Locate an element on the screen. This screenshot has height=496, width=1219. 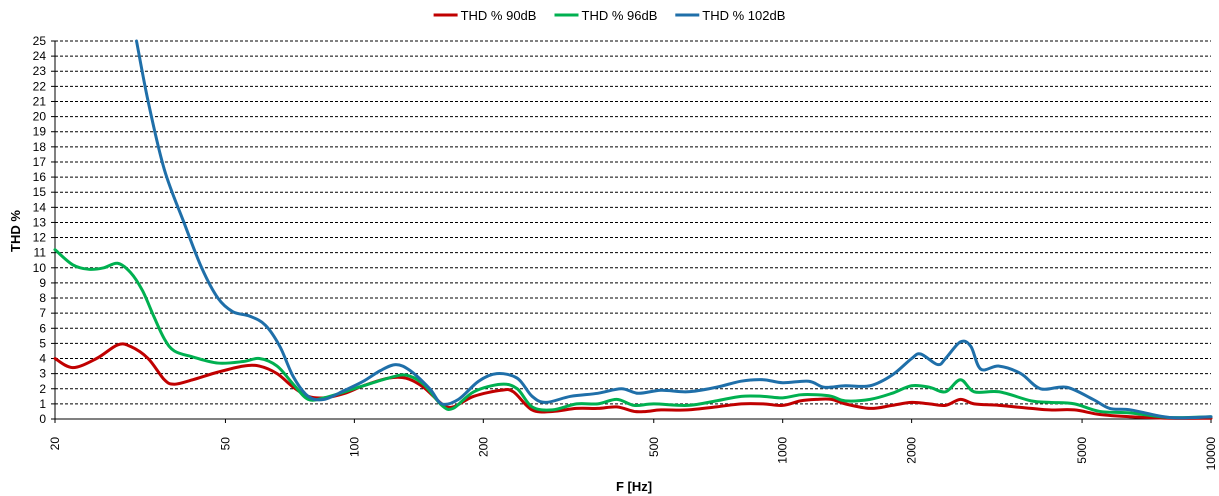
y-tick-label: 25 is located at coordinates (40, 41).